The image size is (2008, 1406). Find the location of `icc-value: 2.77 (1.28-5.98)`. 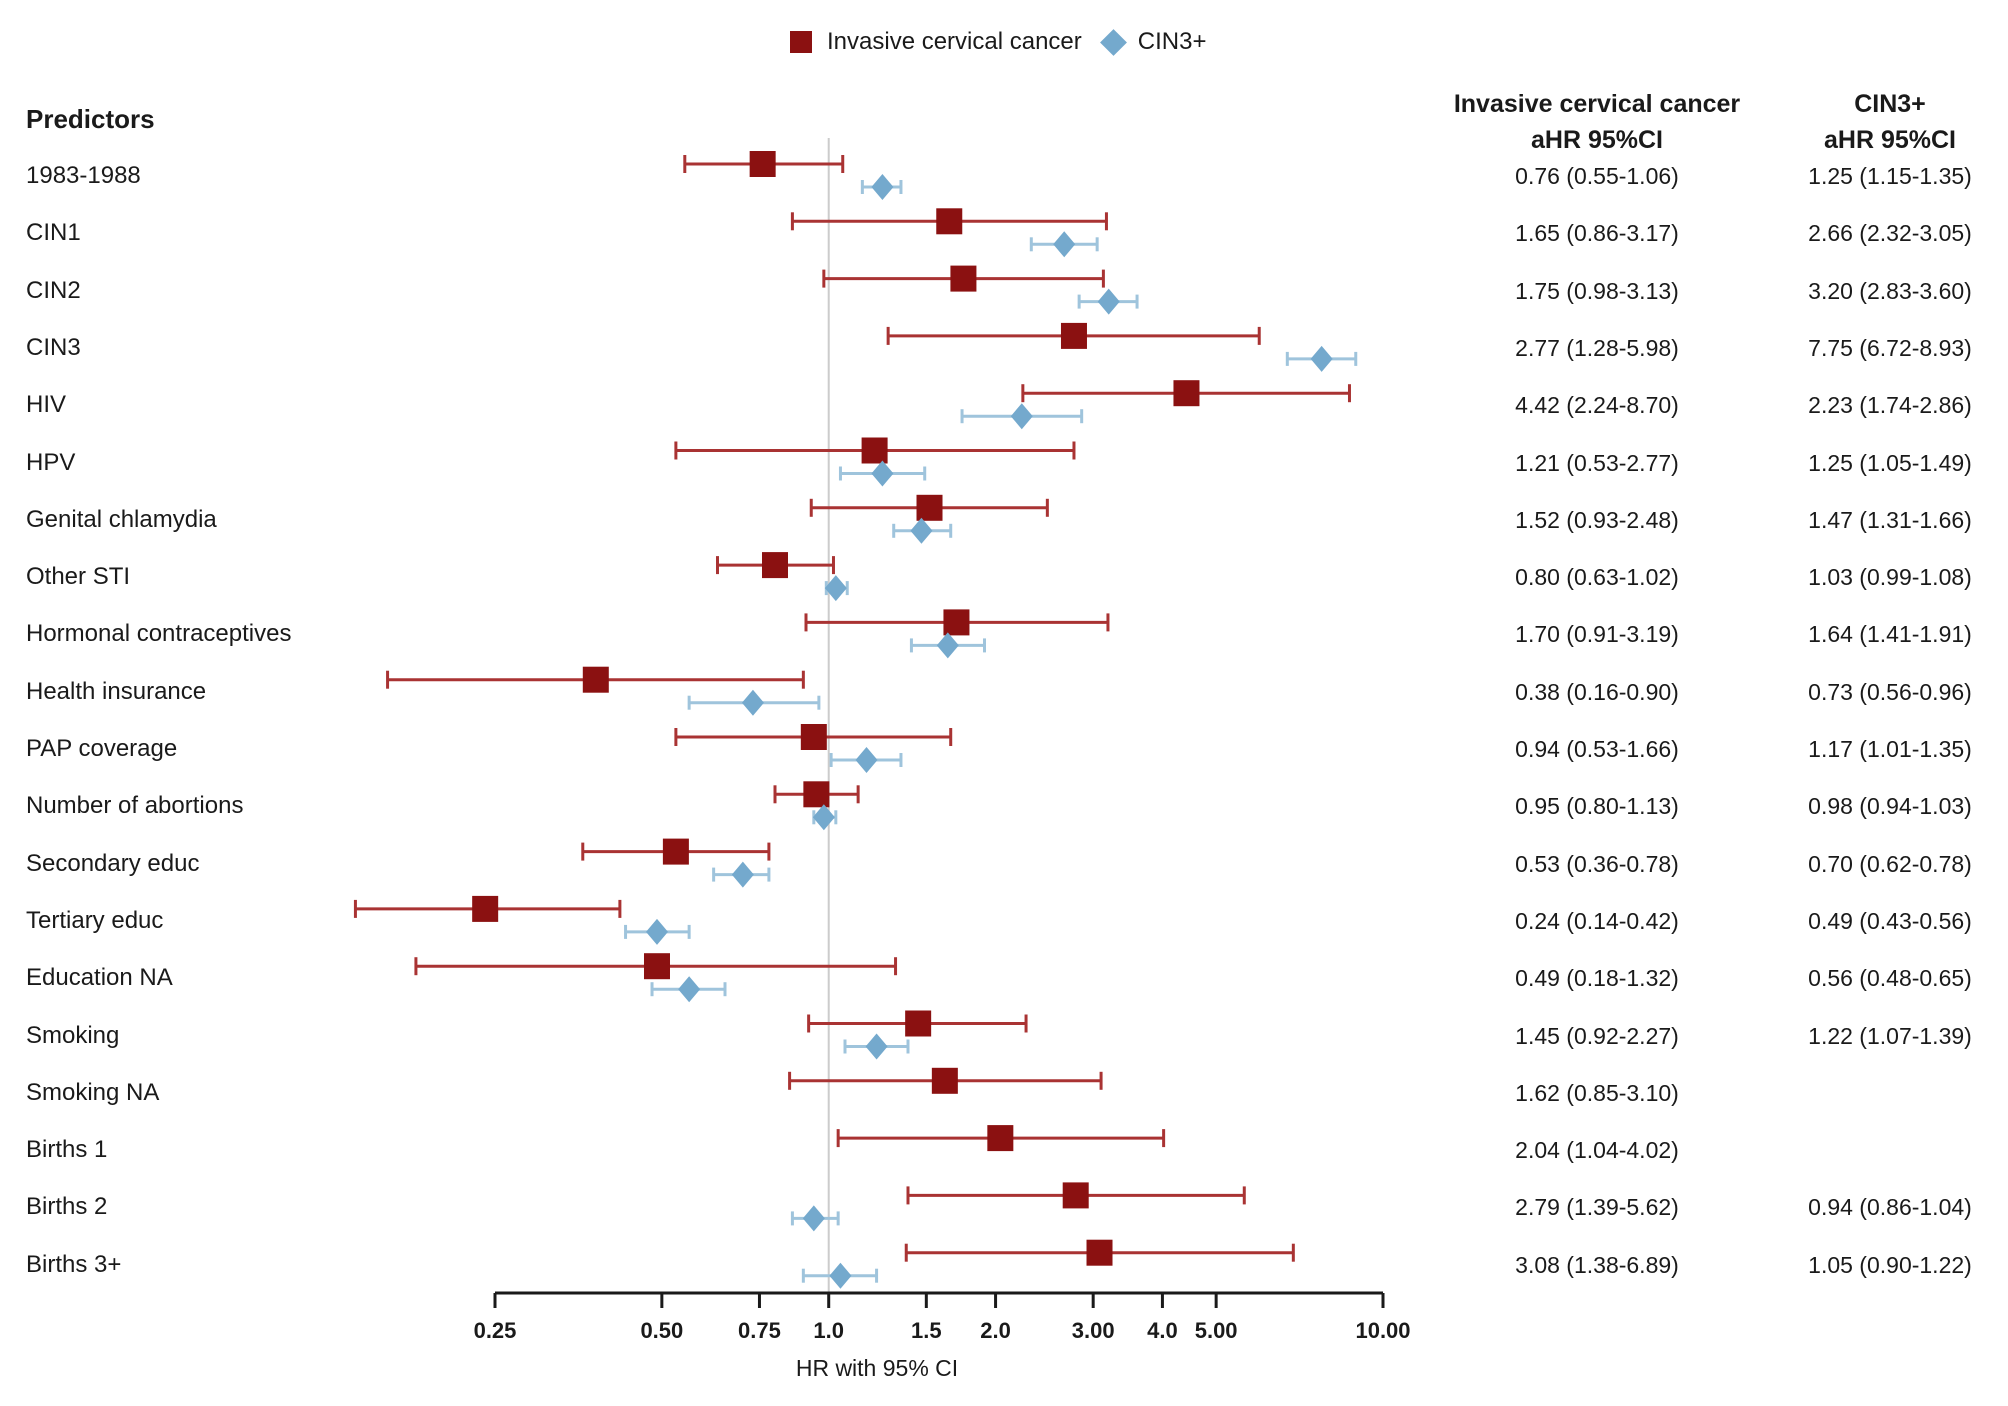

icc-value: 2.77 (1.28-5.98) is located at coordinates (1597, 347).